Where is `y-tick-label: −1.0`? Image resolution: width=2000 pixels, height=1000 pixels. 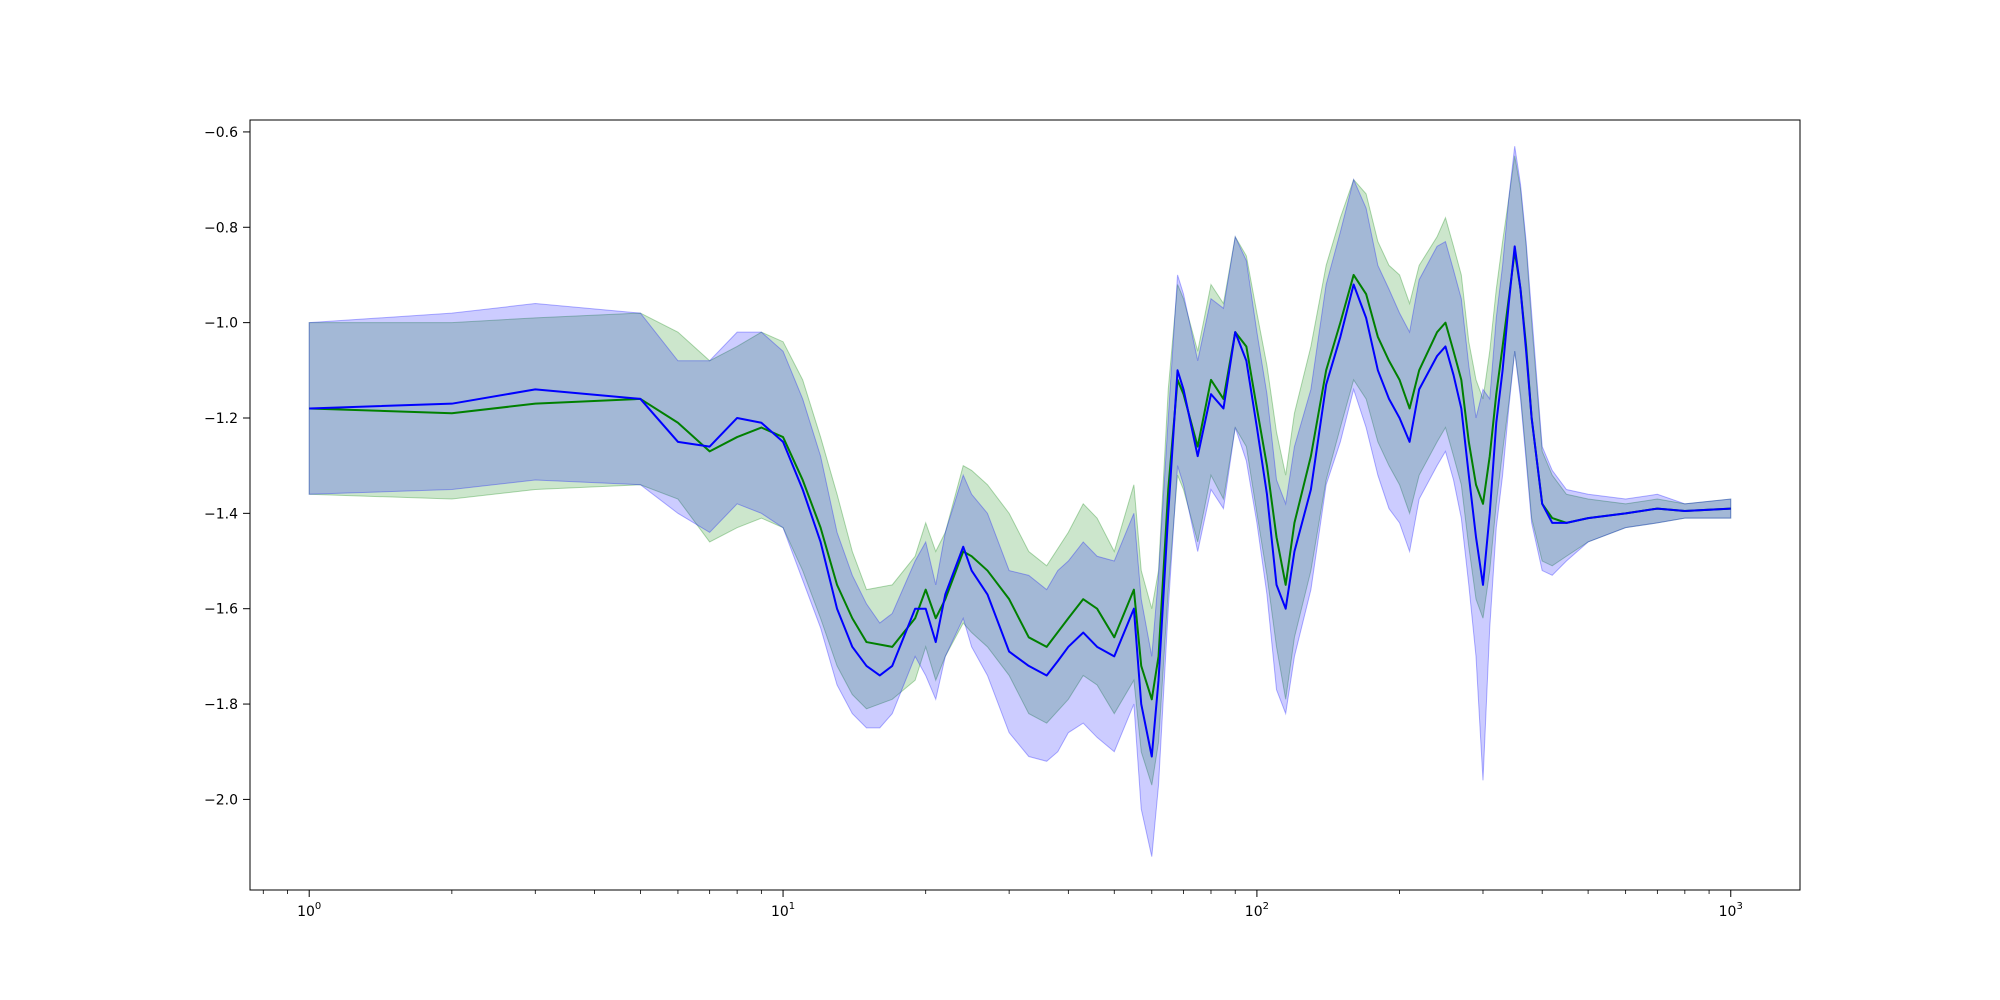
y-tick-label: −1.0 is located at coordinates (221, 324).